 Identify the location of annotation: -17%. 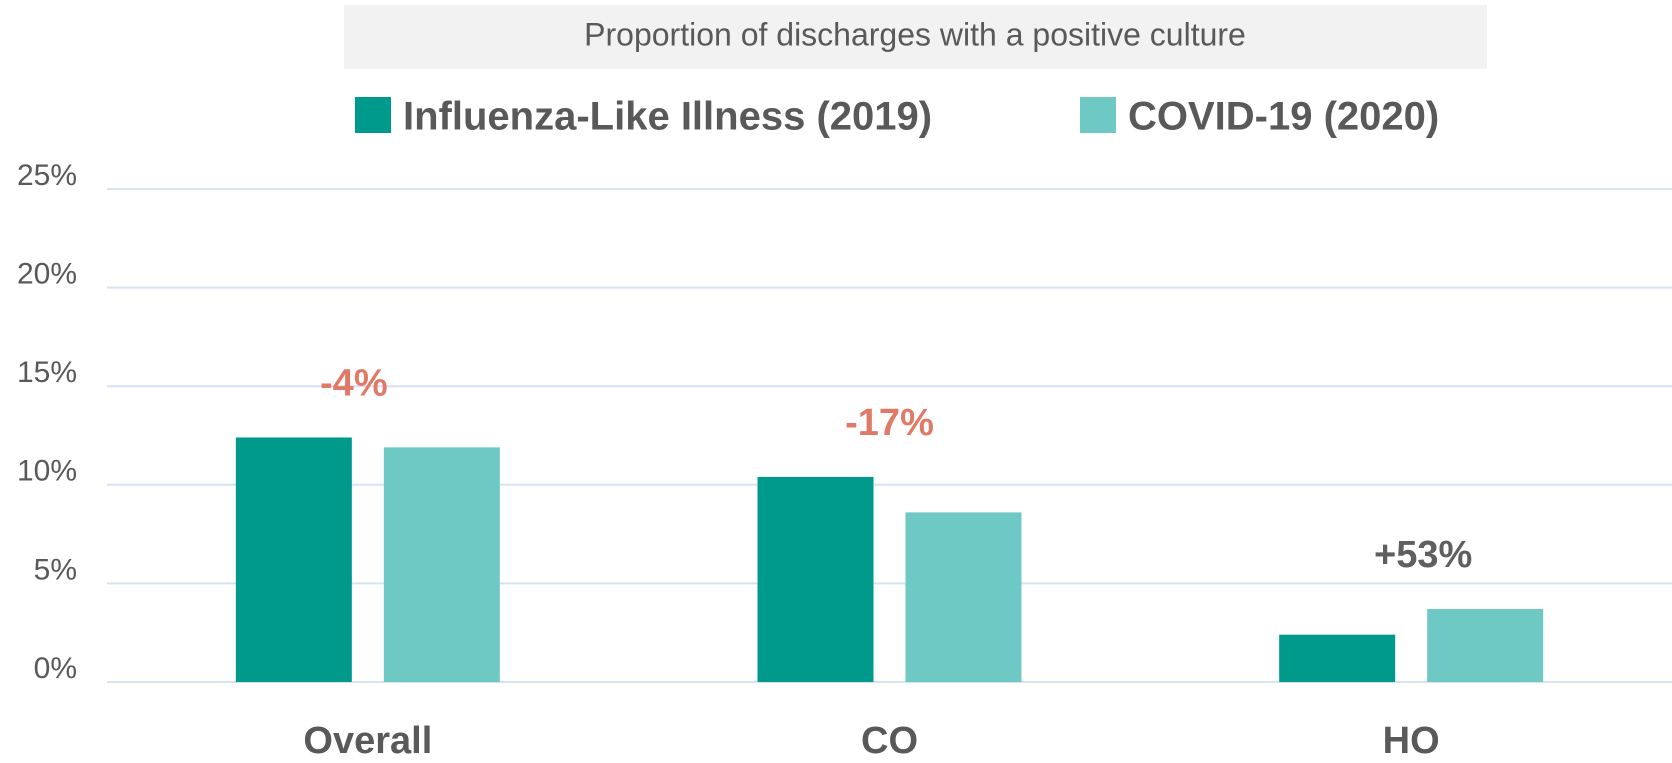
(889, 423).